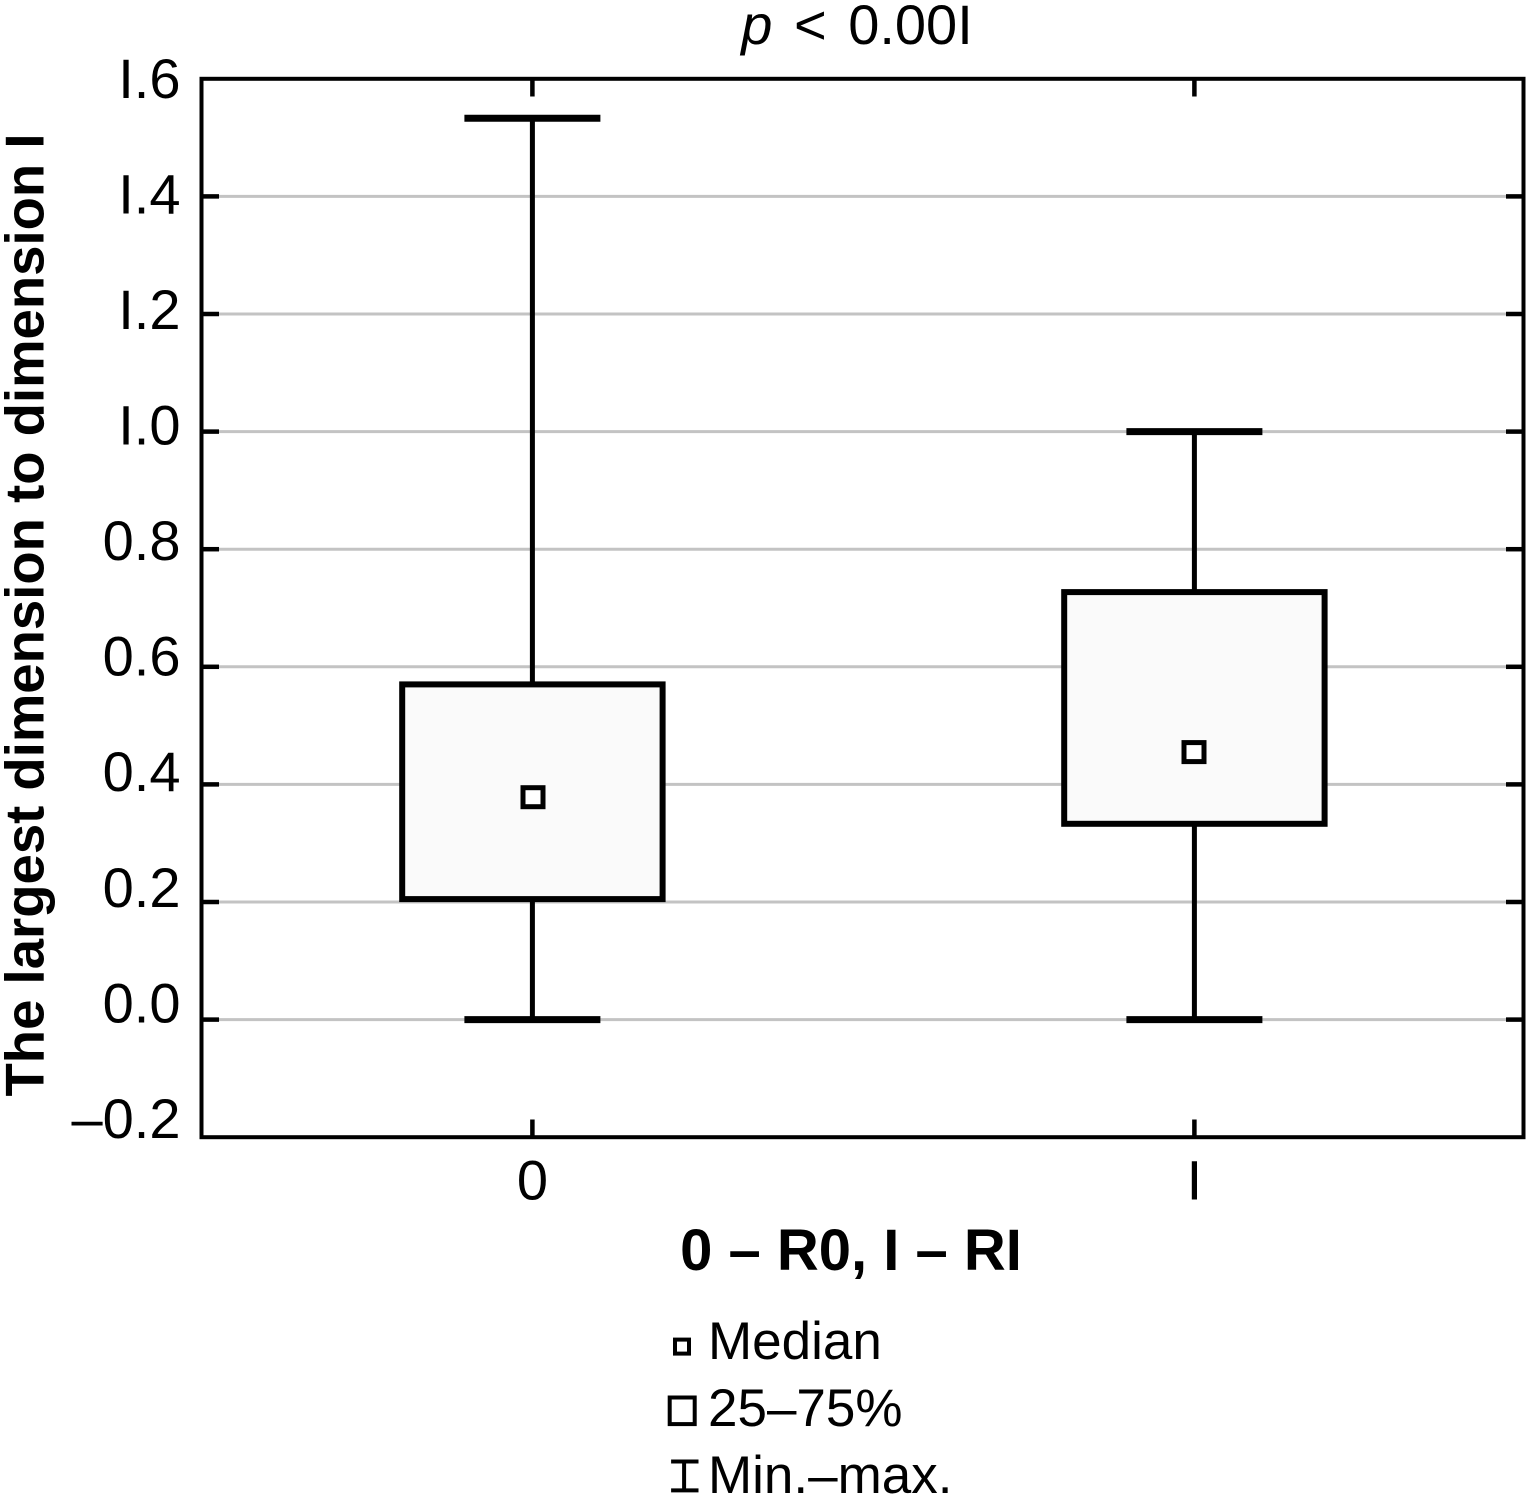 The height and width of the screenshot is (1502, 1527). I want to click on svg-text: 0.4, so click(142, 771).